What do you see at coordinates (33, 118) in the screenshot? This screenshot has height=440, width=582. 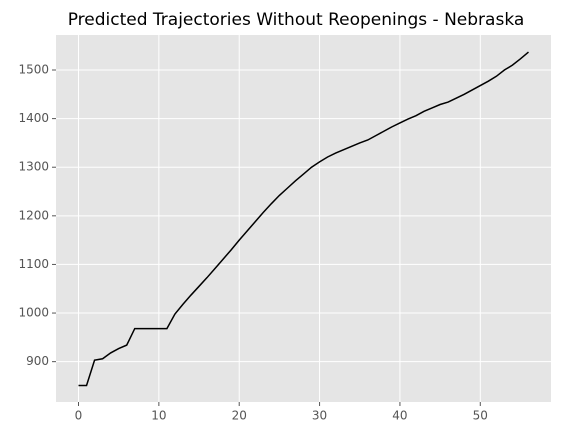 I see `y-tick-label: 1400` at bounding box center [33, 118].